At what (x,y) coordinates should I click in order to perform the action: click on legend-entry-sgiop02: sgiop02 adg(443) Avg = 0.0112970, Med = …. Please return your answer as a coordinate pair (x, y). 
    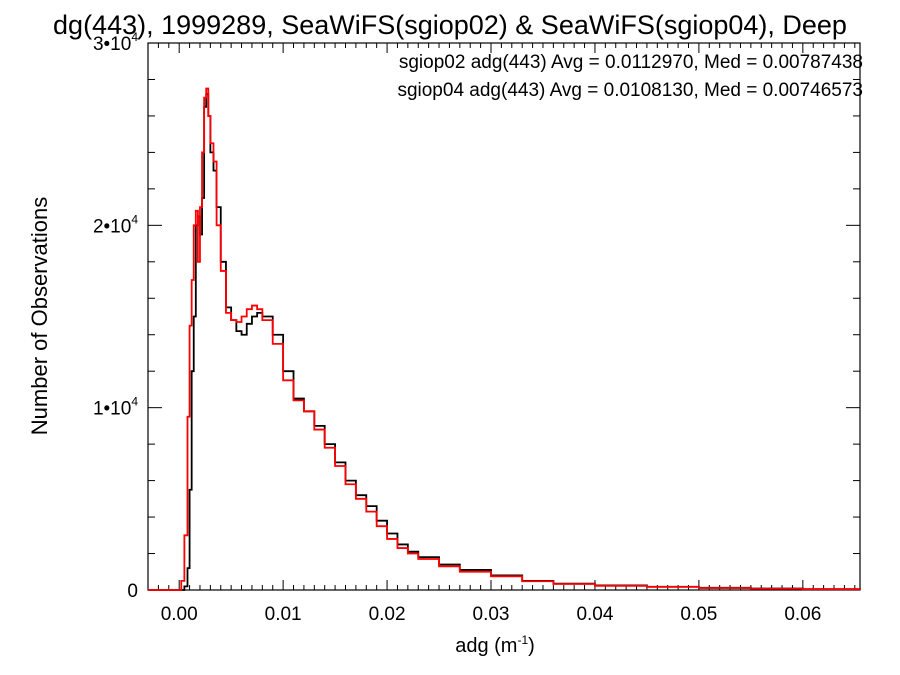
    Looking at the image, I should click on (631, 62).